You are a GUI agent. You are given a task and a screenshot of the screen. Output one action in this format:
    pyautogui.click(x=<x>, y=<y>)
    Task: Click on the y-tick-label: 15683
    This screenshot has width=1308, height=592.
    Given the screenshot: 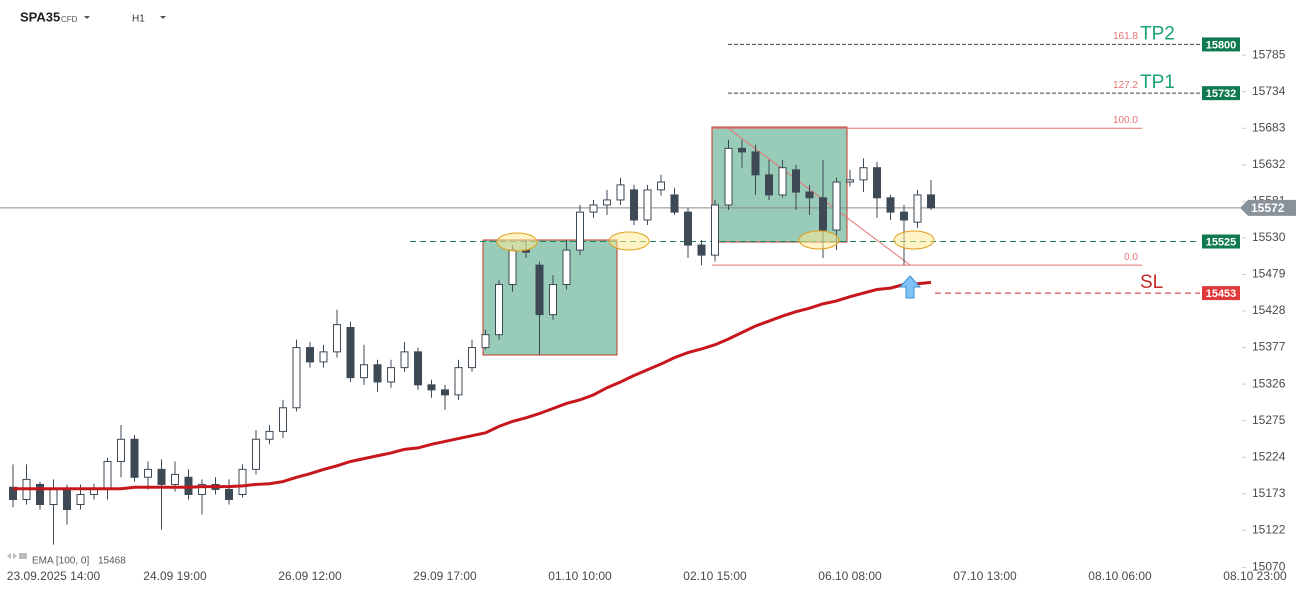 What is the action you would take?
    pyautogui.click(x=1269, y=127)
    